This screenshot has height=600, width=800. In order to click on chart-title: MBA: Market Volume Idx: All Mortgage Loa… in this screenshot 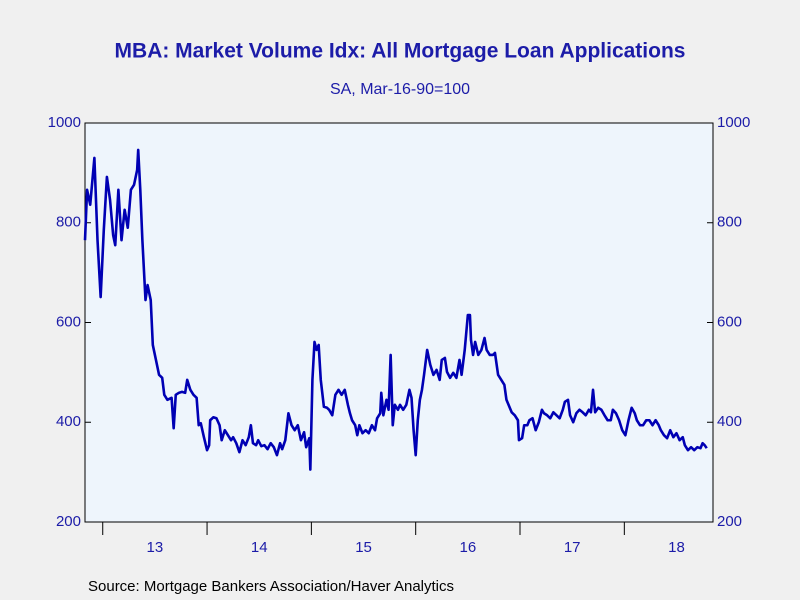, I will do `click(400, 51)`.